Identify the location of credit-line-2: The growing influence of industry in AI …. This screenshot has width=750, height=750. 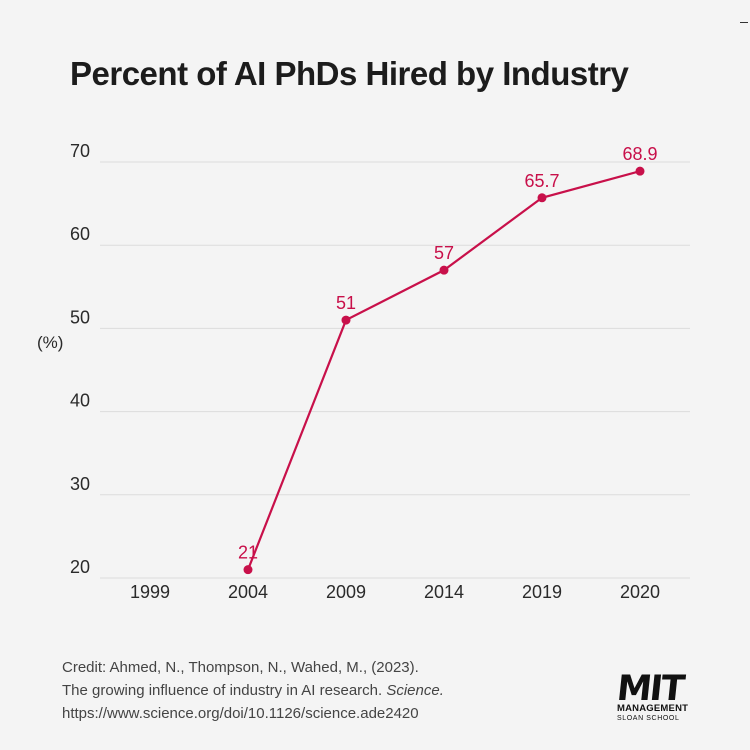
(253, 690).